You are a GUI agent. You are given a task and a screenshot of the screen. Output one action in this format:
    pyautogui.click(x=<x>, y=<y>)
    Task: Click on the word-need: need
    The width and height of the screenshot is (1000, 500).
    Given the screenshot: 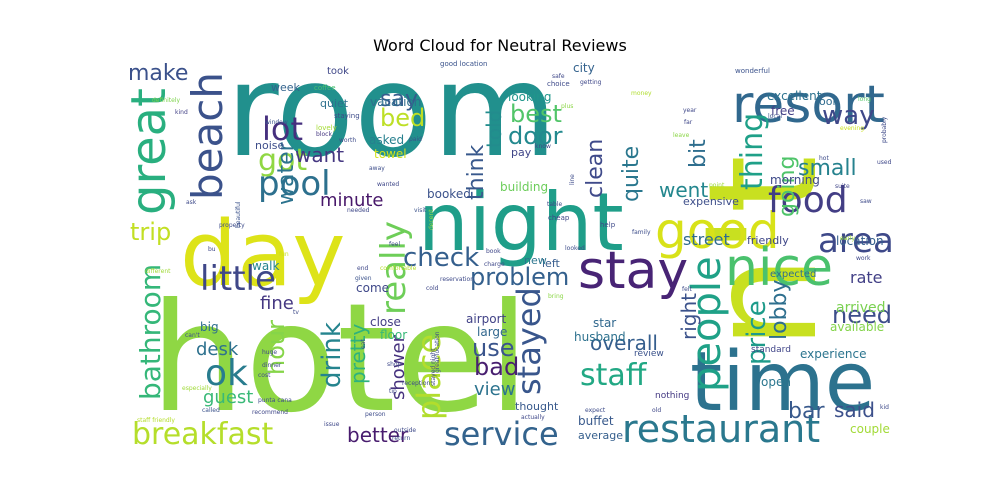 What is the action you would take?
    pyautogui.click(x=862, y=315)
    